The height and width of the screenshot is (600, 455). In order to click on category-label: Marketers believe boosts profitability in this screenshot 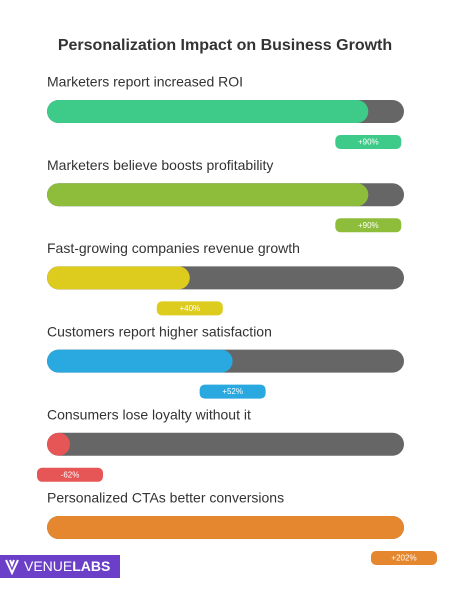, I will do `click(160, 165)`.